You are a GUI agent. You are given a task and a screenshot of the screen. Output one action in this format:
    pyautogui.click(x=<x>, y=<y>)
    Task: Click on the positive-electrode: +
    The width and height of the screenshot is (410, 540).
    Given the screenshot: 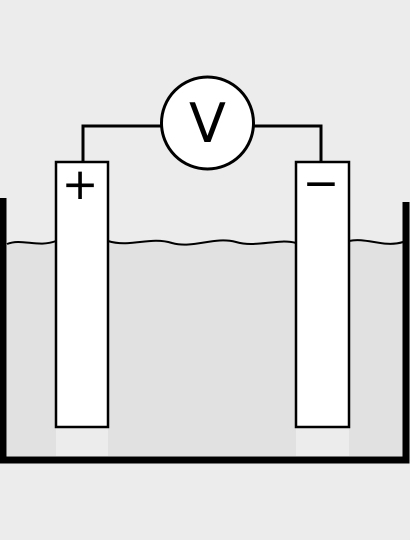 What is the action you would take?
    pyautogui.click(x=82, y=294)
    